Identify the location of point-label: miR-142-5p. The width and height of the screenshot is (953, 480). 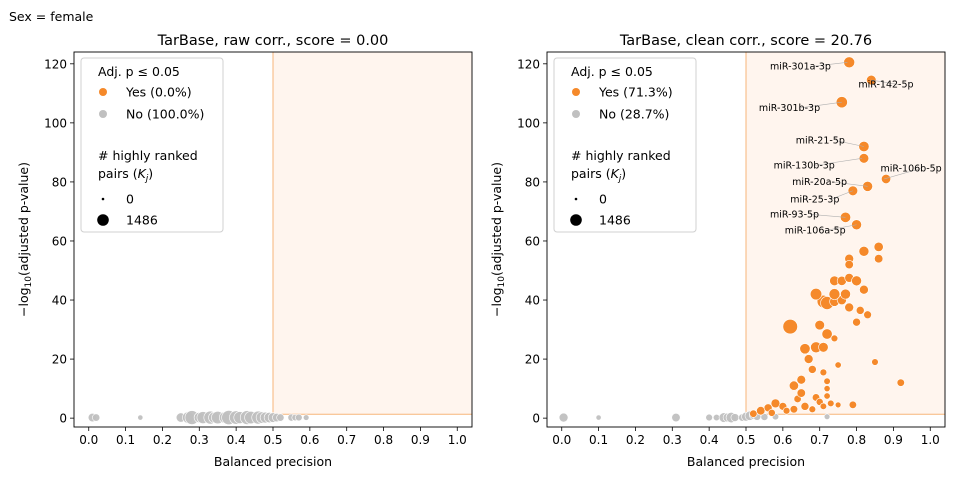
(885, 84).